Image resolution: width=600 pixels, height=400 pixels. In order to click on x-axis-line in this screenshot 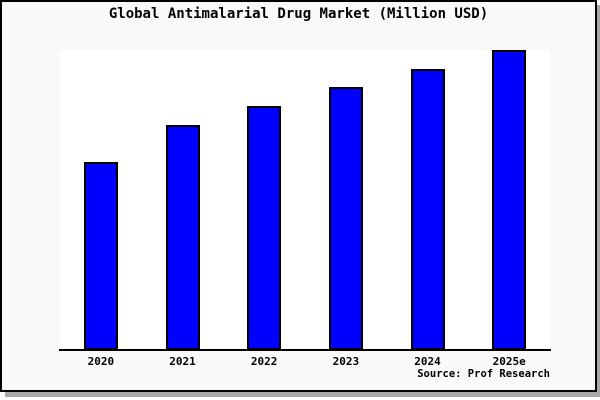, I will do `click(305, 350)`.